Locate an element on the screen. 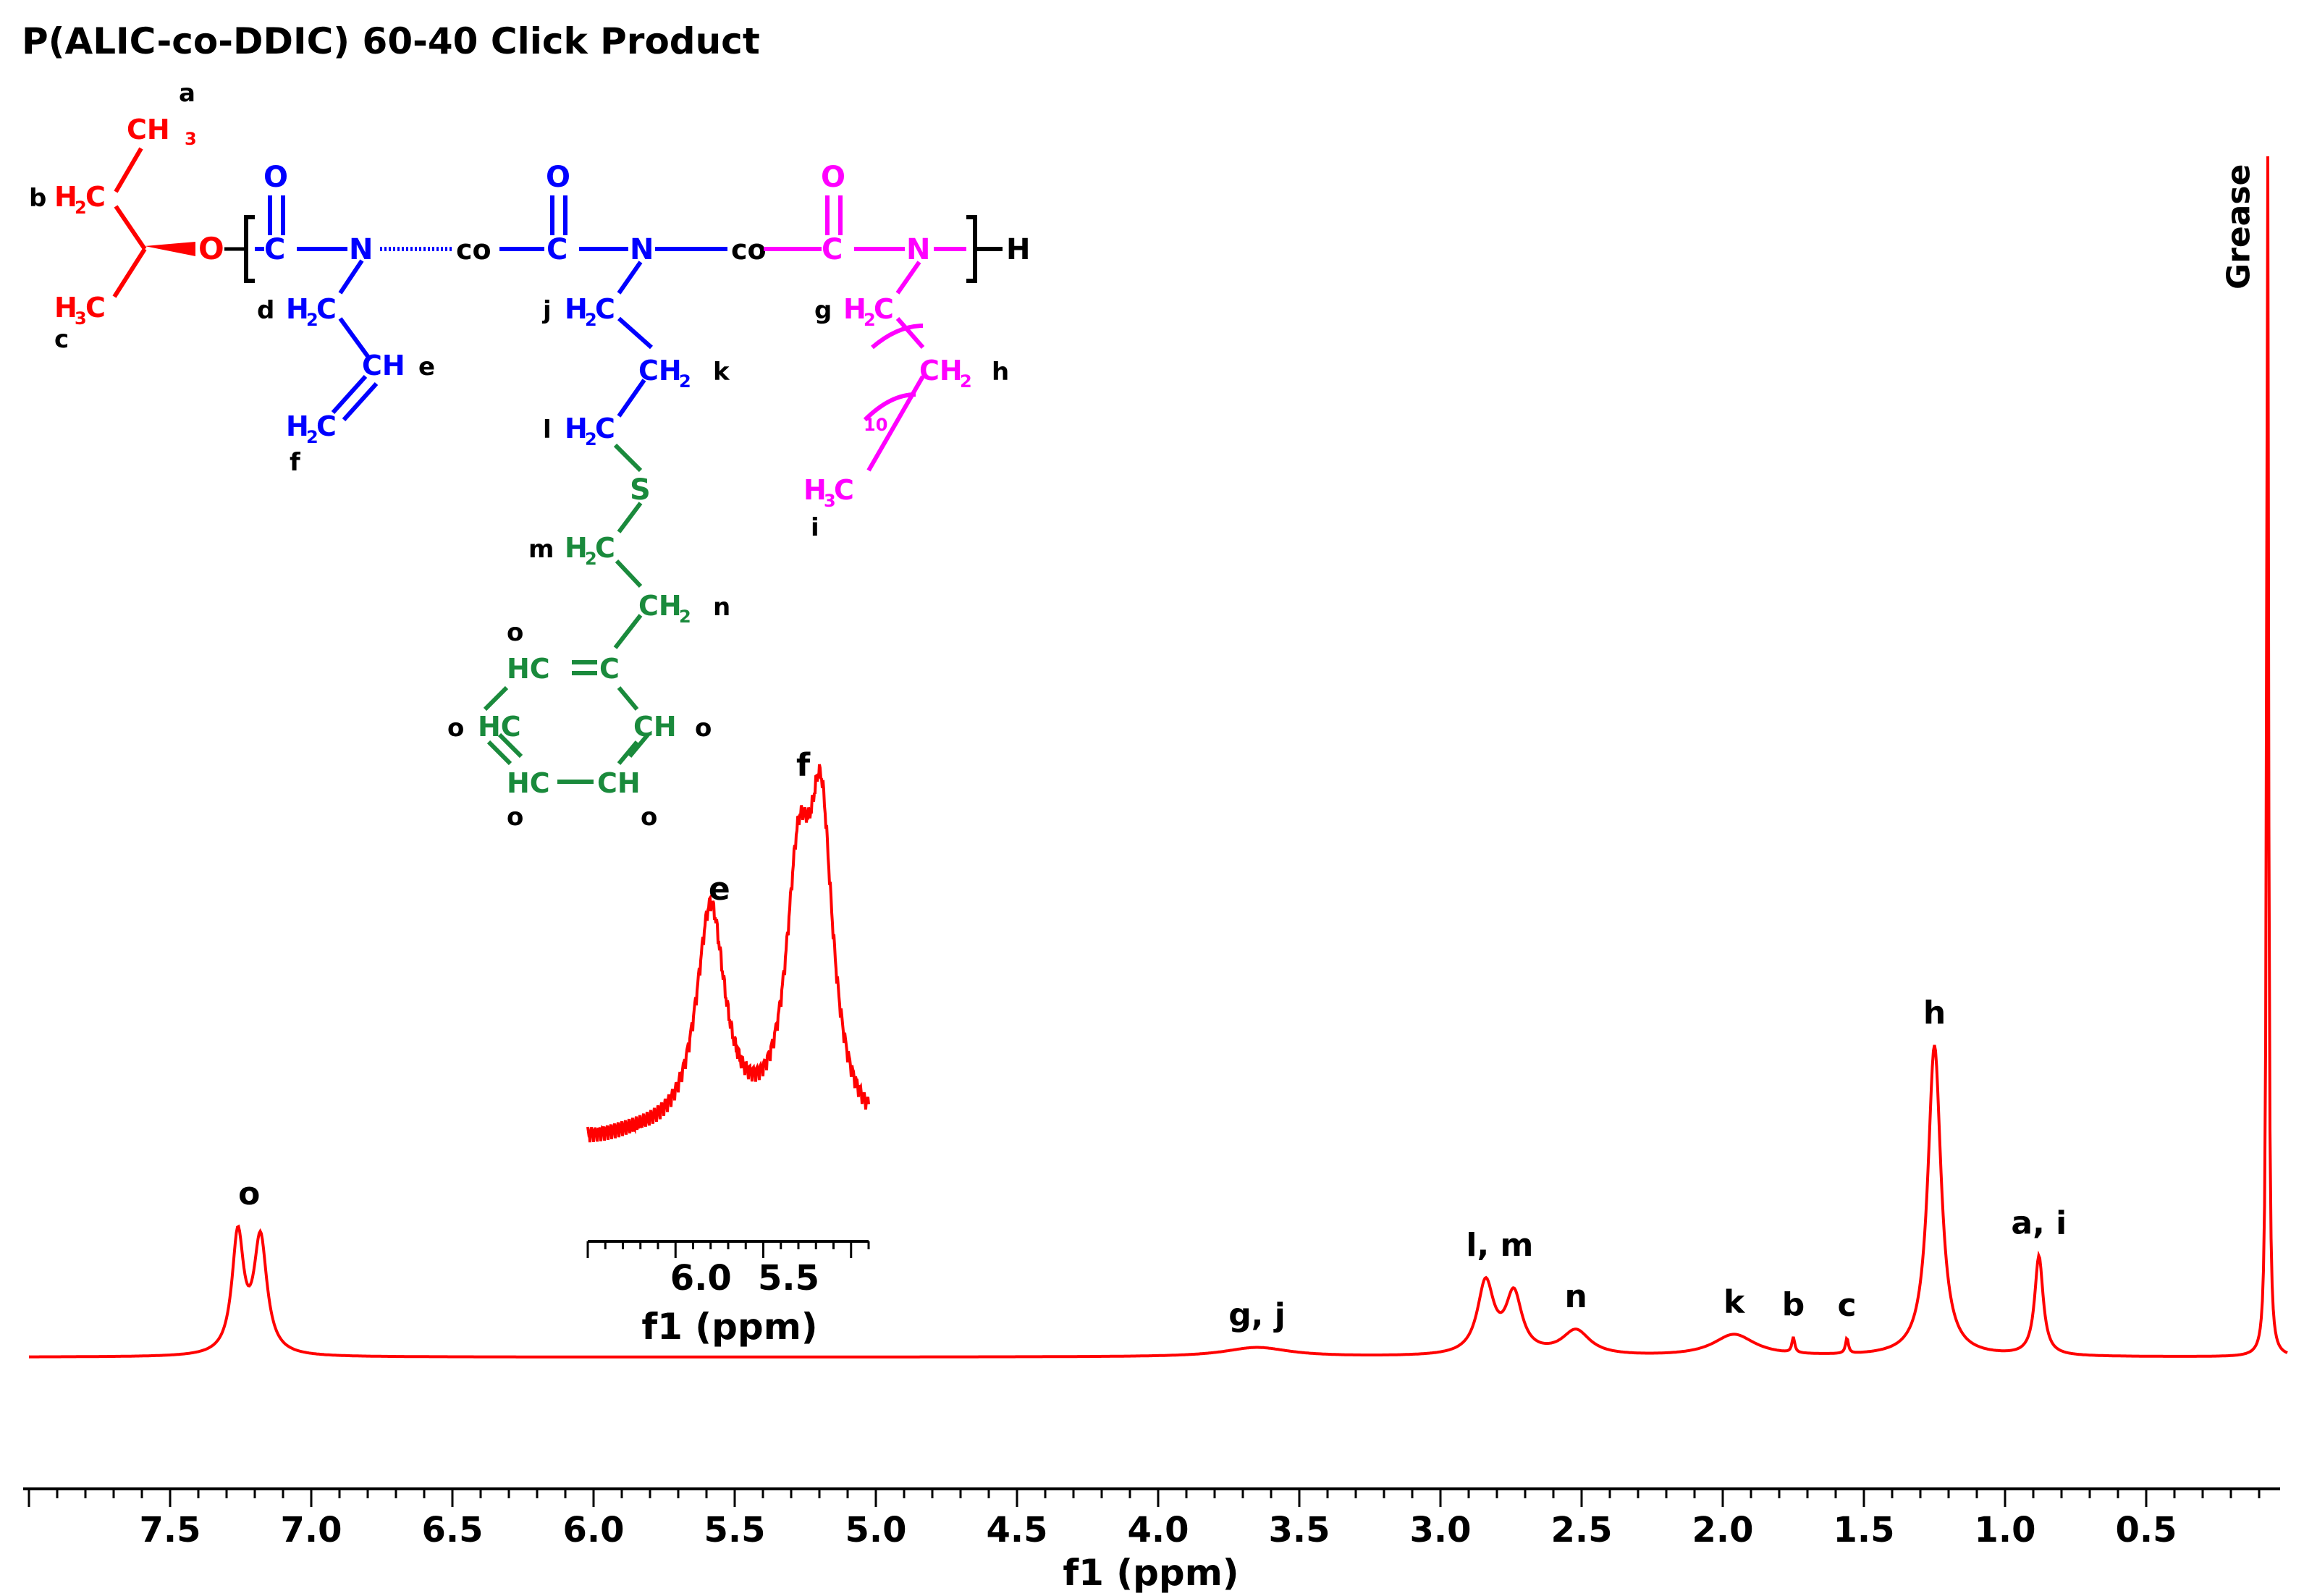 Image resolution: width=2304 pixels, height=1596 pixels. alic-bonds is located at coordinates (491, 308).